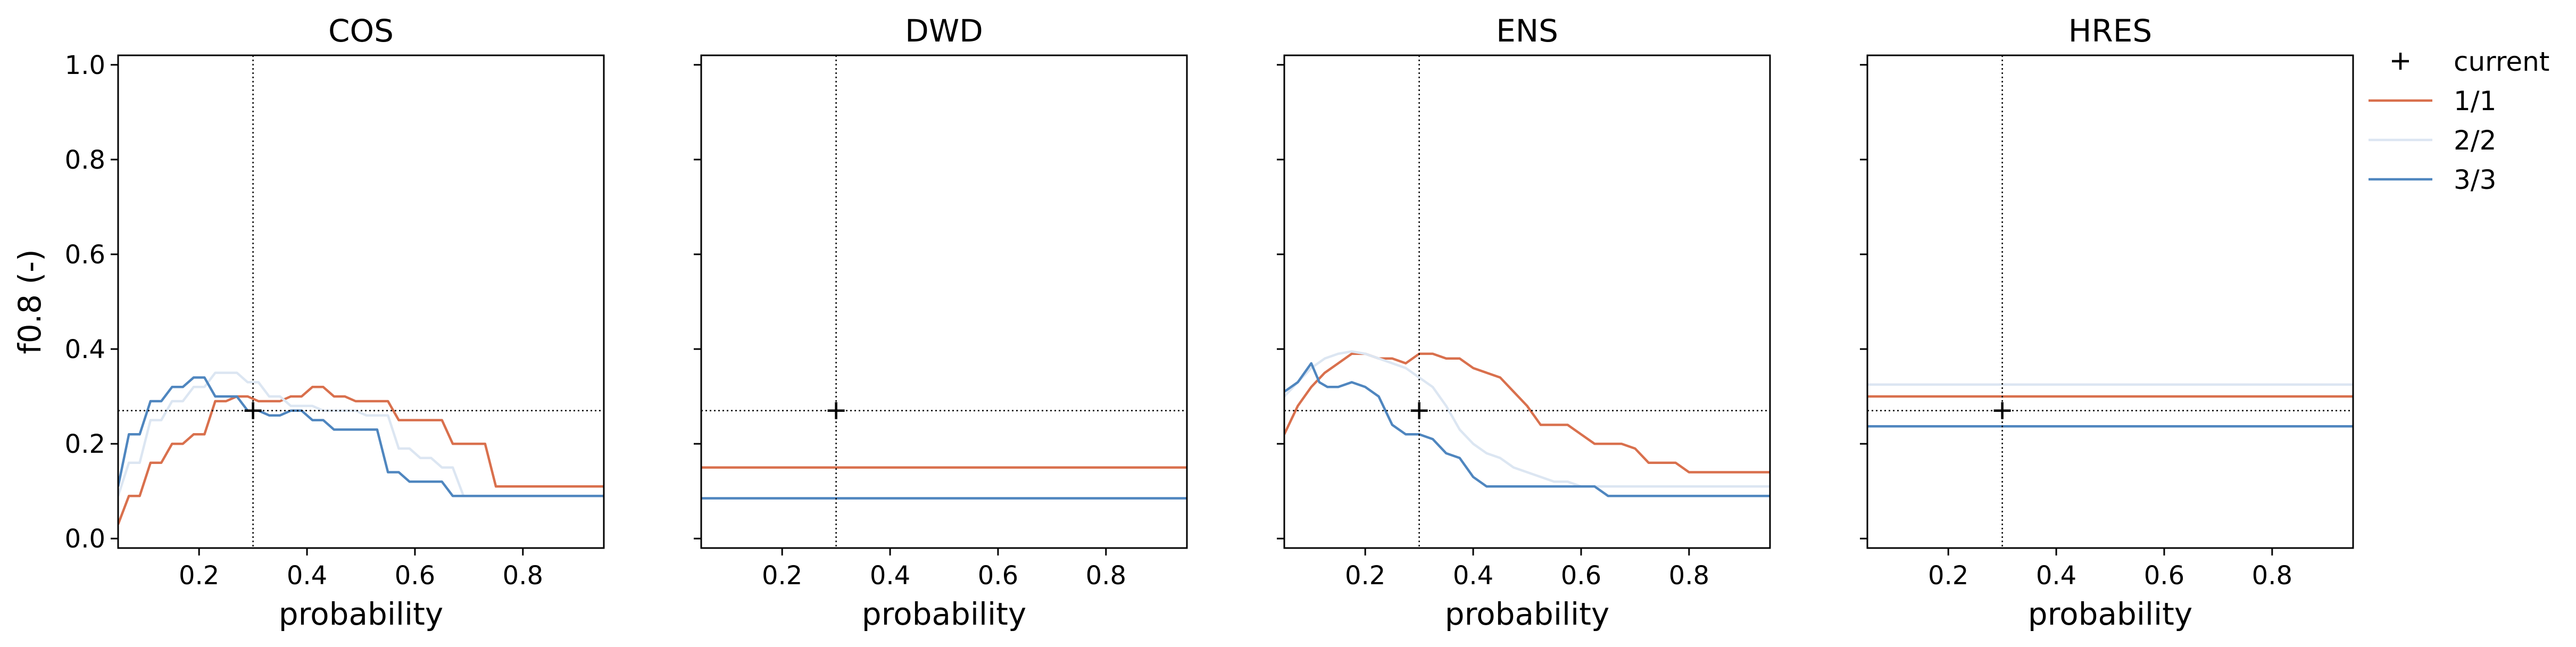  I want to click on panel-title: DWD, so click(944, 31).